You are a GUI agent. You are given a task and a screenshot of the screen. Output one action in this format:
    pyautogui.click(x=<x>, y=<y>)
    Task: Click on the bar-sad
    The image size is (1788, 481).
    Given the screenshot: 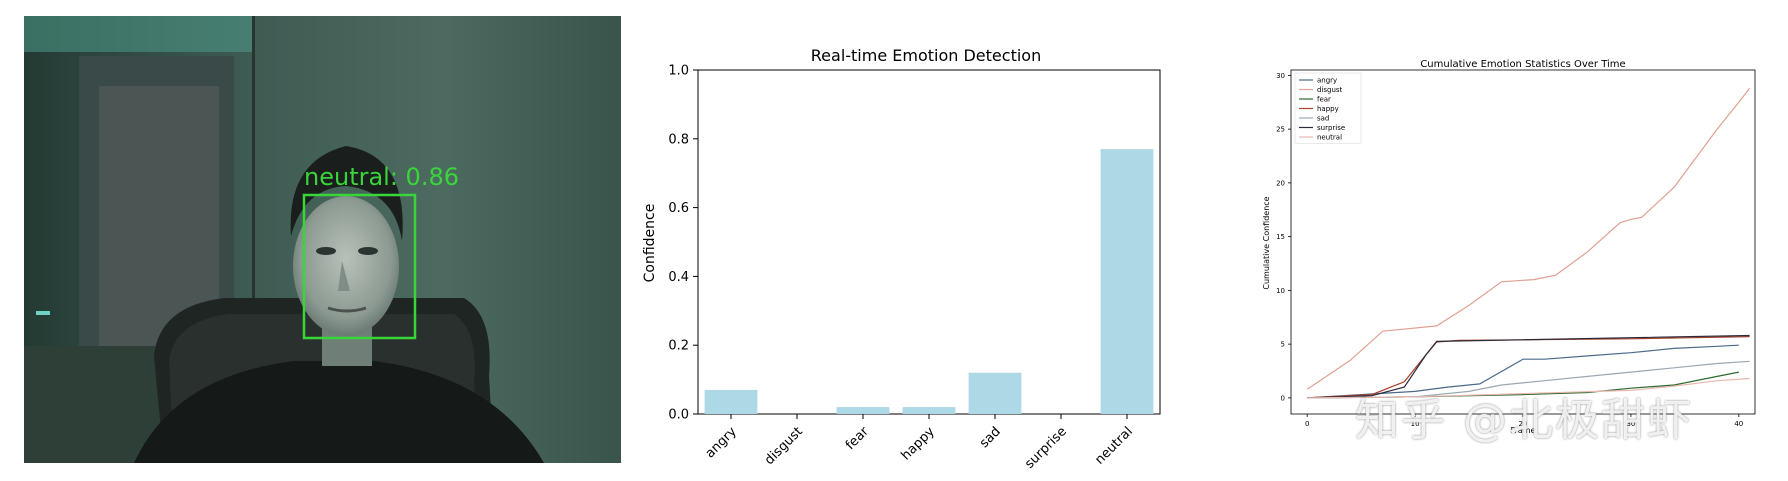 What is the action you would take?
    pyautogui.click(x=995, y=393)
    